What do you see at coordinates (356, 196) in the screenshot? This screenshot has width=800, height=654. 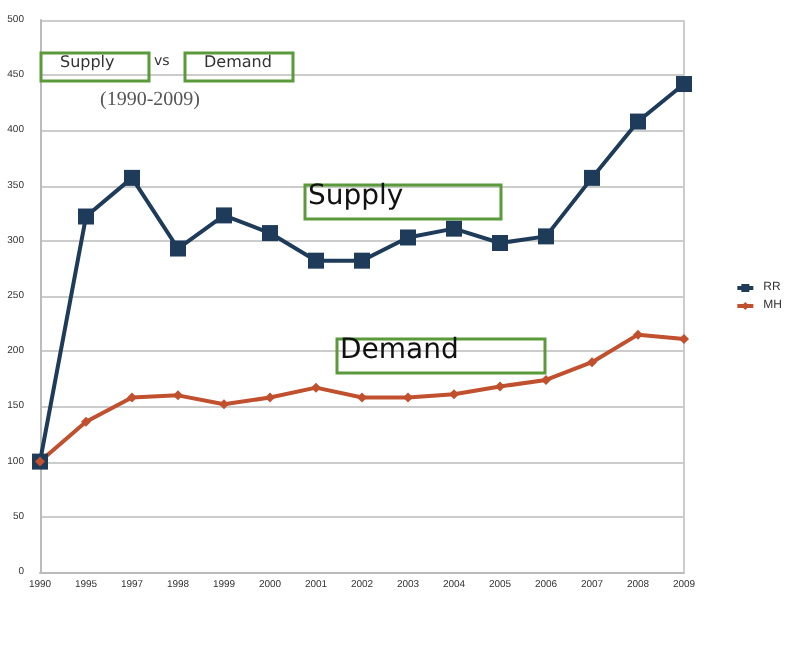 I see `annotation: Supply` at bounding box center [356, 196].